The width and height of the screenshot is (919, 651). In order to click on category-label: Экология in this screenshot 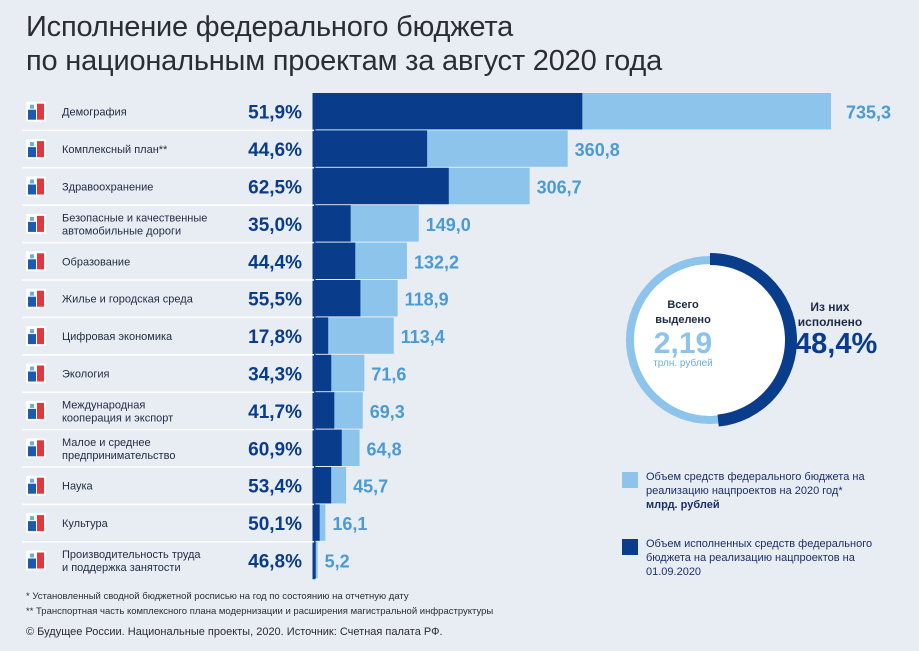, I will do `click(86, 375)`.